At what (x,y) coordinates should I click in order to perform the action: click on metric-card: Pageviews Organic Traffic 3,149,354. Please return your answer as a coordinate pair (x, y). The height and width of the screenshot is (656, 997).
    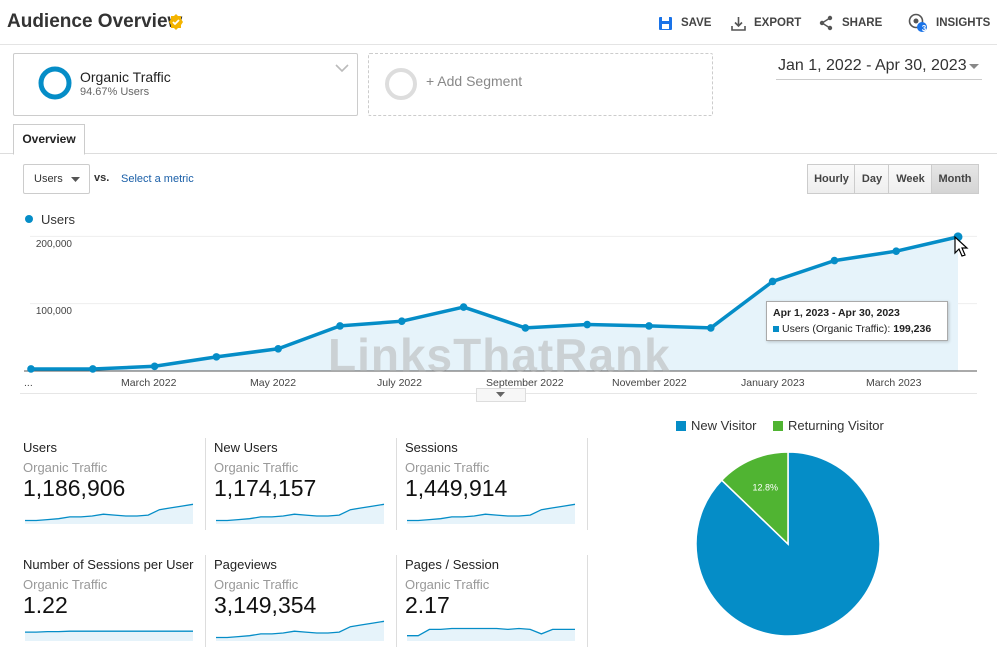
    Looking at the image, I should click on (304, 603).